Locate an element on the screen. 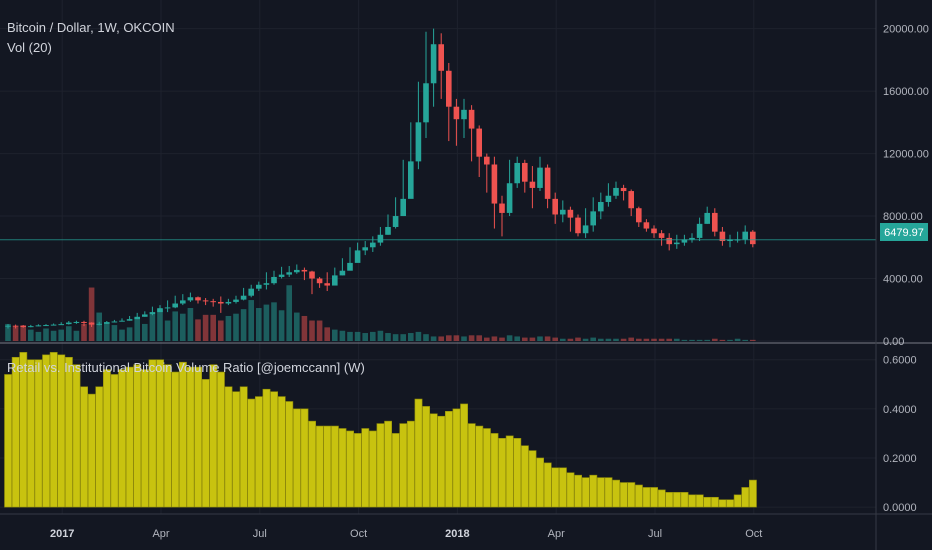 Image resolution: width=932 pixels, height=550 pixels. time-tick-label: Jul is located at coordinates (655, 534).